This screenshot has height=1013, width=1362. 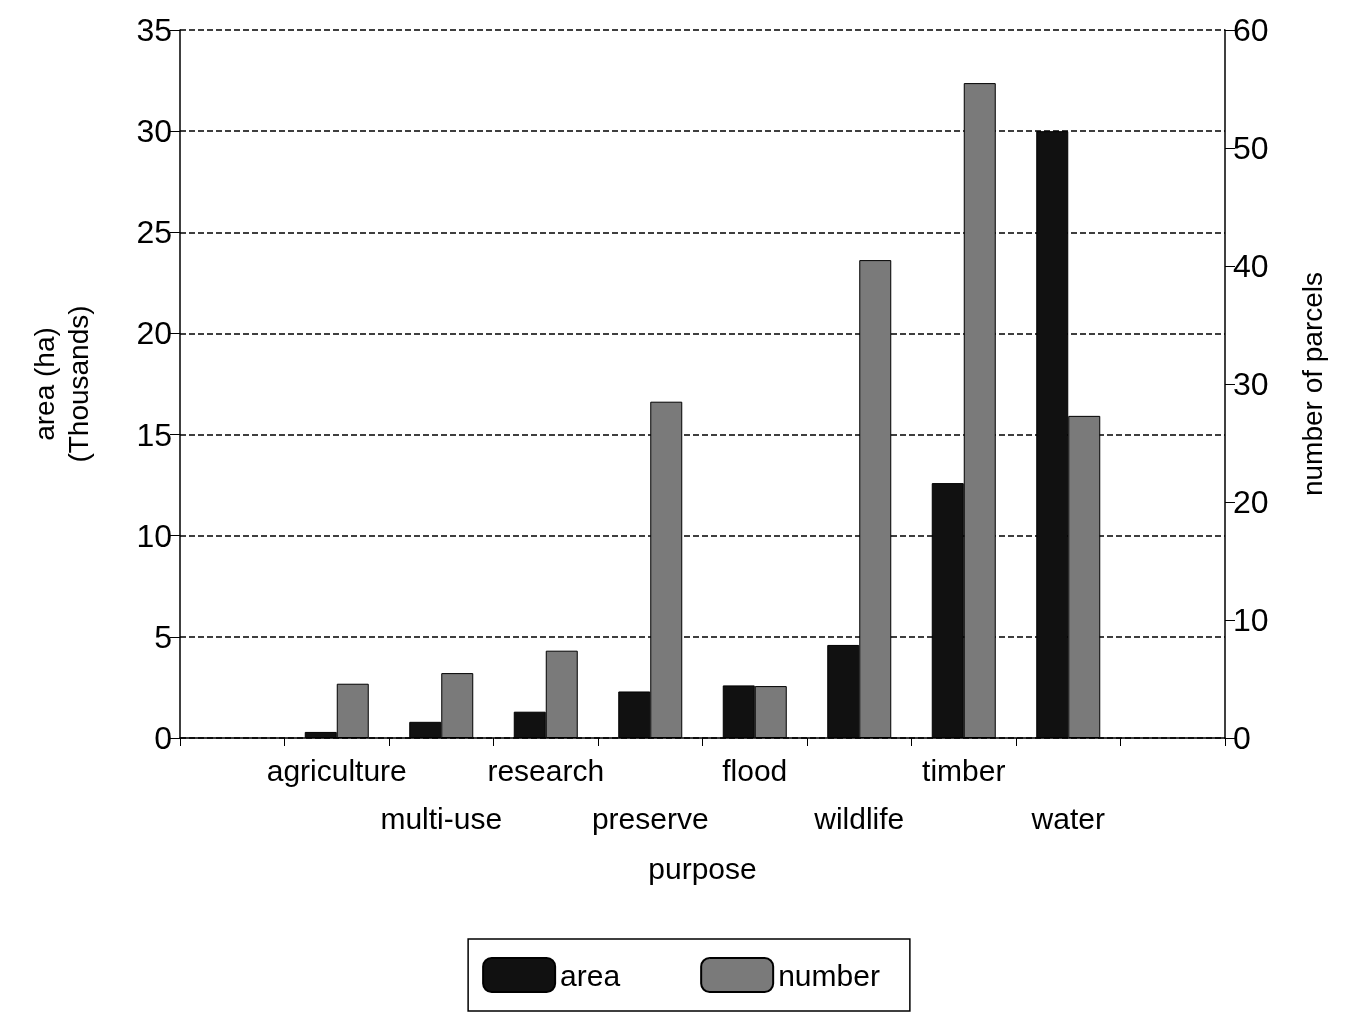 I want to click on y-tick-label: 0, so click(x=163, y=738).